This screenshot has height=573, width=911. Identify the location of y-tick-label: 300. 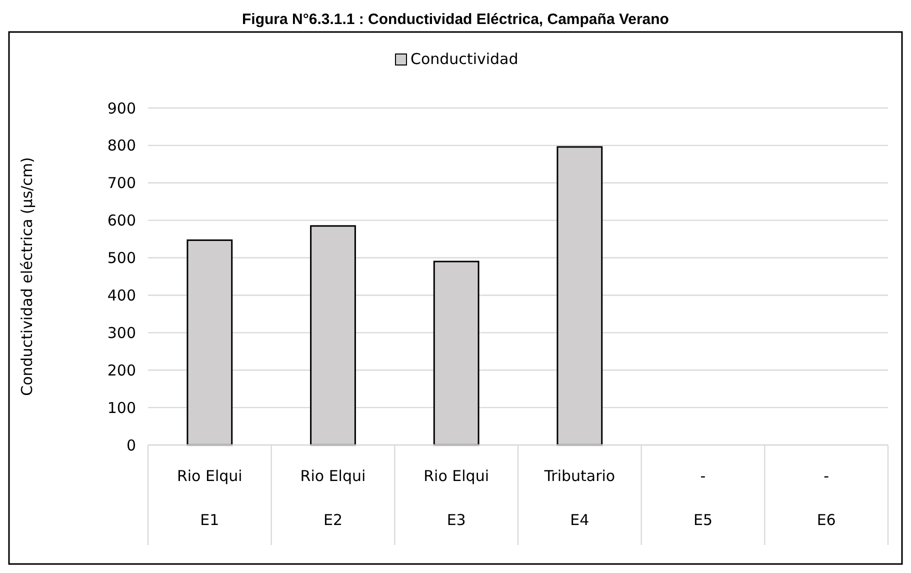
(121, 333).